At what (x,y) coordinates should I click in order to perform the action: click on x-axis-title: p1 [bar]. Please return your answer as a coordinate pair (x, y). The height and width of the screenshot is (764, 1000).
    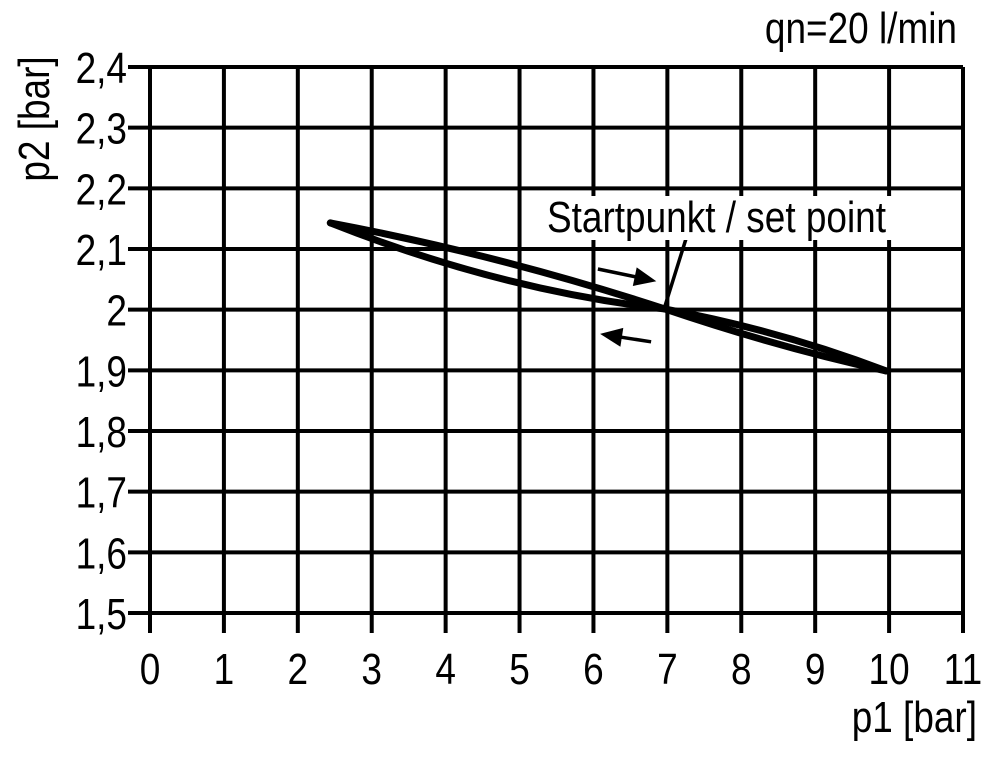
    Looking at the image, I should click on (914, 717).